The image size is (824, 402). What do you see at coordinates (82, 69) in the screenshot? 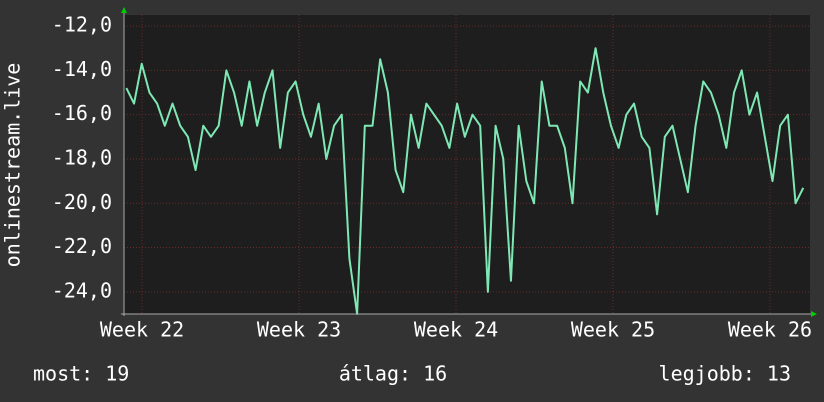
I see `y-tick-label: -14,0` at bounding box center [82, 69].